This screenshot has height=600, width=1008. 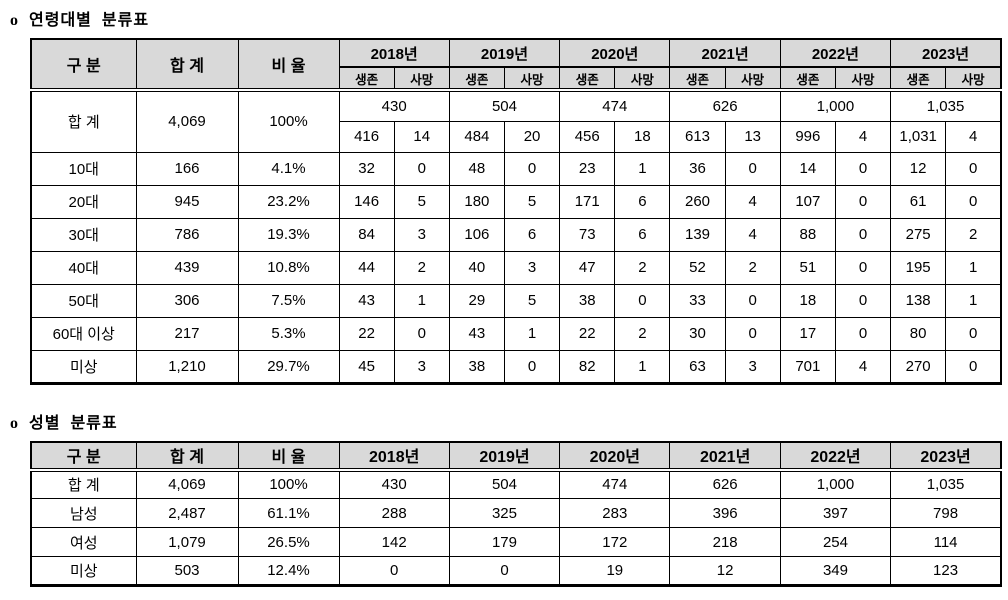 I want to click on table-row: 여성 1,079 26.5% 142 179 172 218 254 114, so click(x=516, y=542).